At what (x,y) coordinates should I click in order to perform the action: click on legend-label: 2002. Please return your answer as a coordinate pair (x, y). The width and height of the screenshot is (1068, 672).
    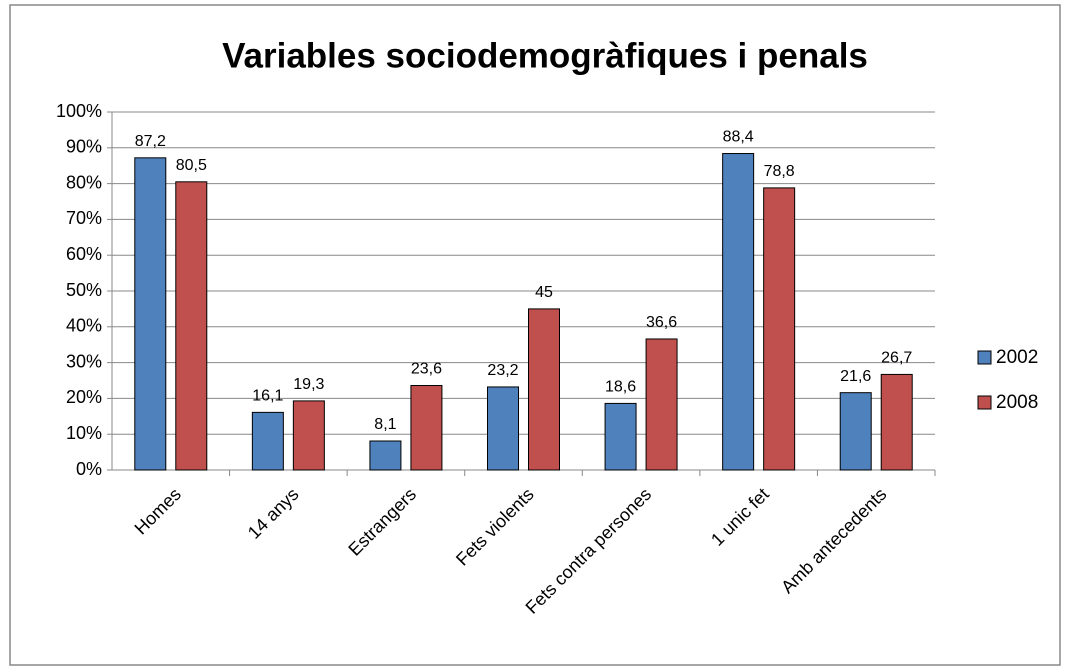
    Looking at the image, I should click on (1017, 357).